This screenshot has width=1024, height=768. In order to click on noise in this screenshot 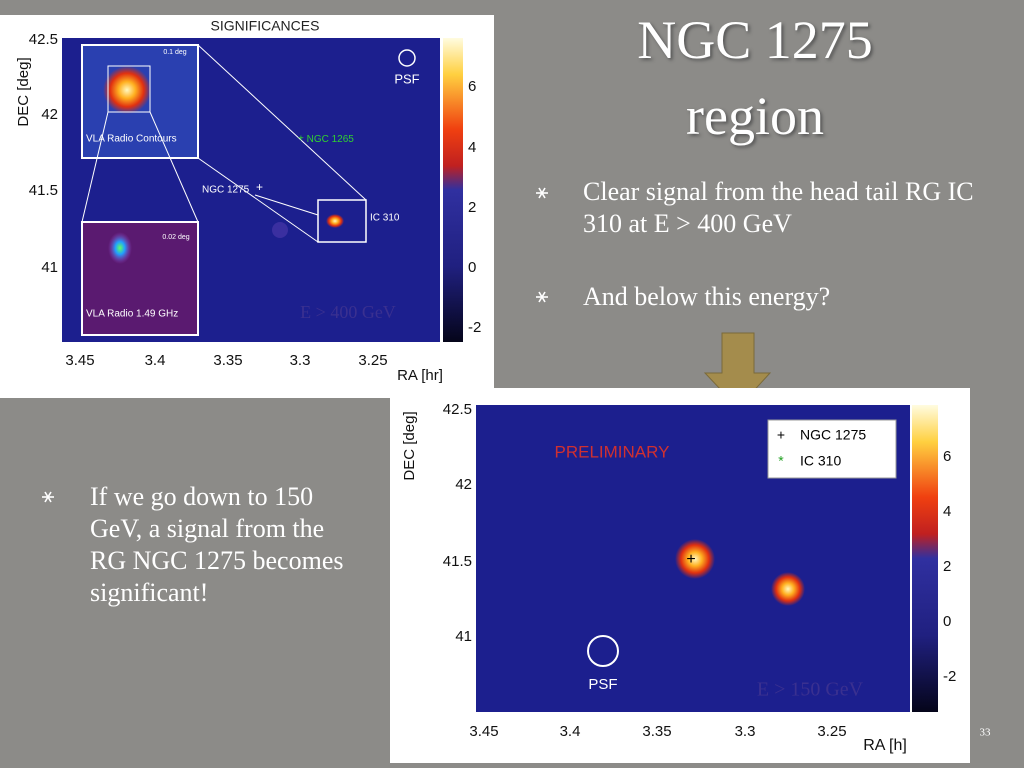, I will do `click(280, 230)`.